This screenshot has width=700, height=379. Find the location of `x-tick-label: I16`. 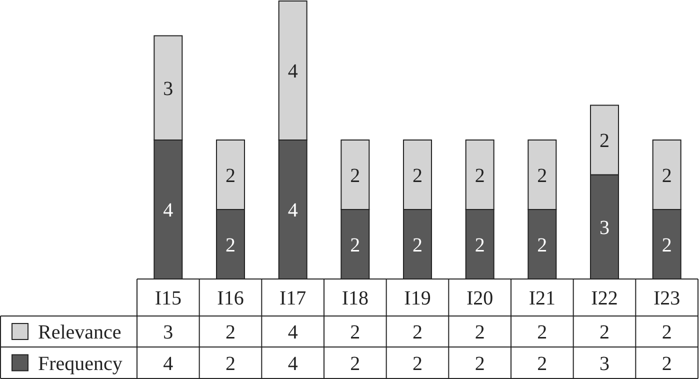

x-tick-label: I16 is located at coordinates (230, 299).